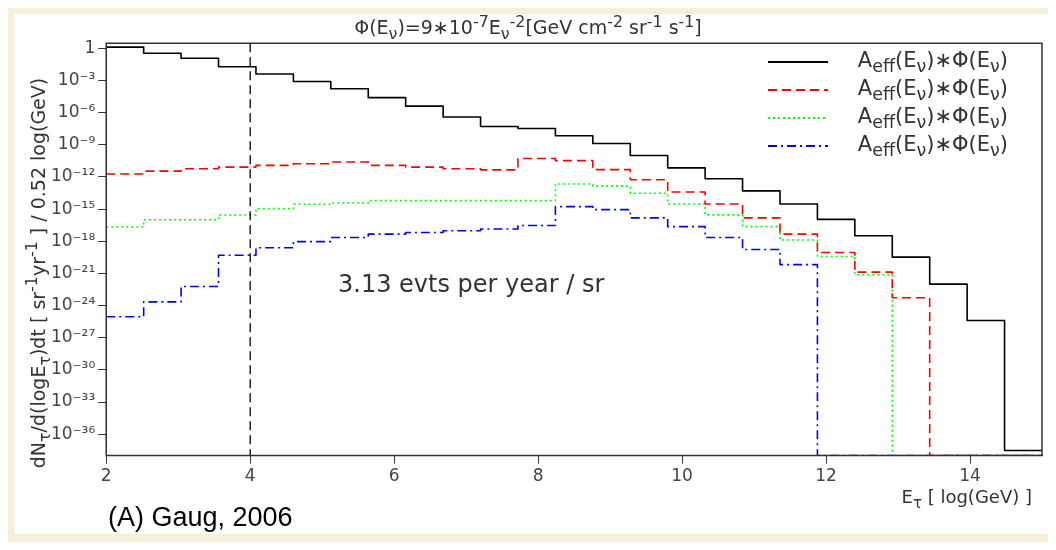  I want to click on x-tick-label: 6, so click(394, 475).